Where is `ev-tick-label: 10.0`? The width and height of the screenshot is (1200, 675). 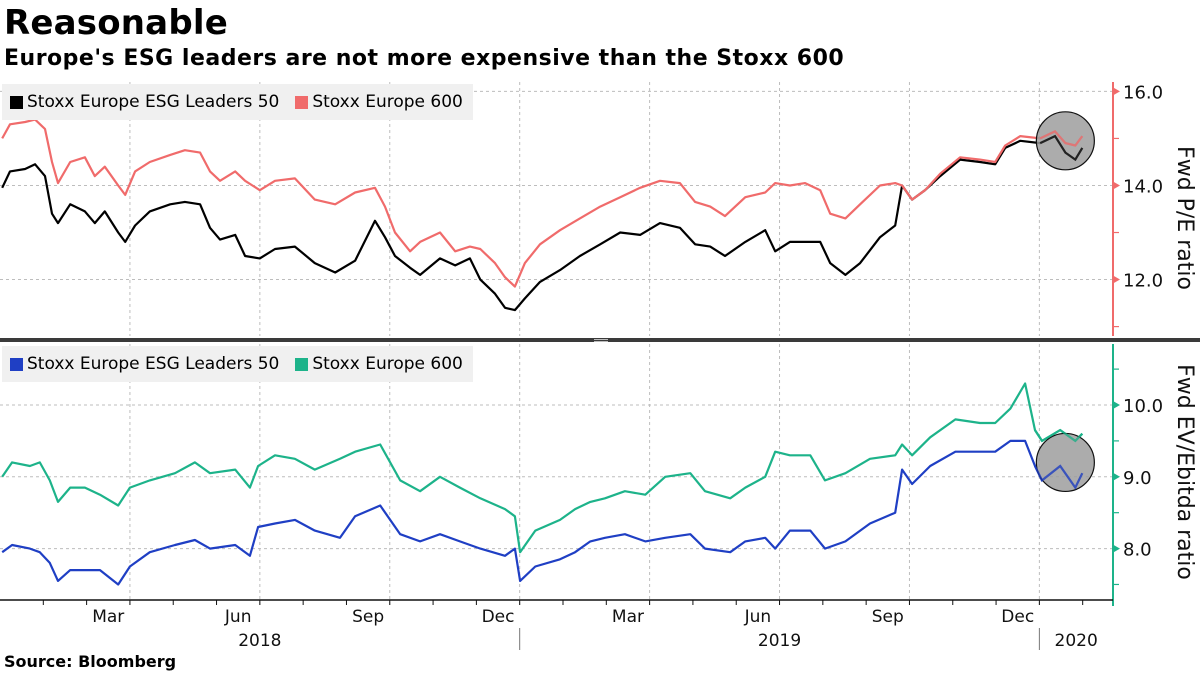
ev-tick-label: 10.0 is located at coordinates (1143, 406).